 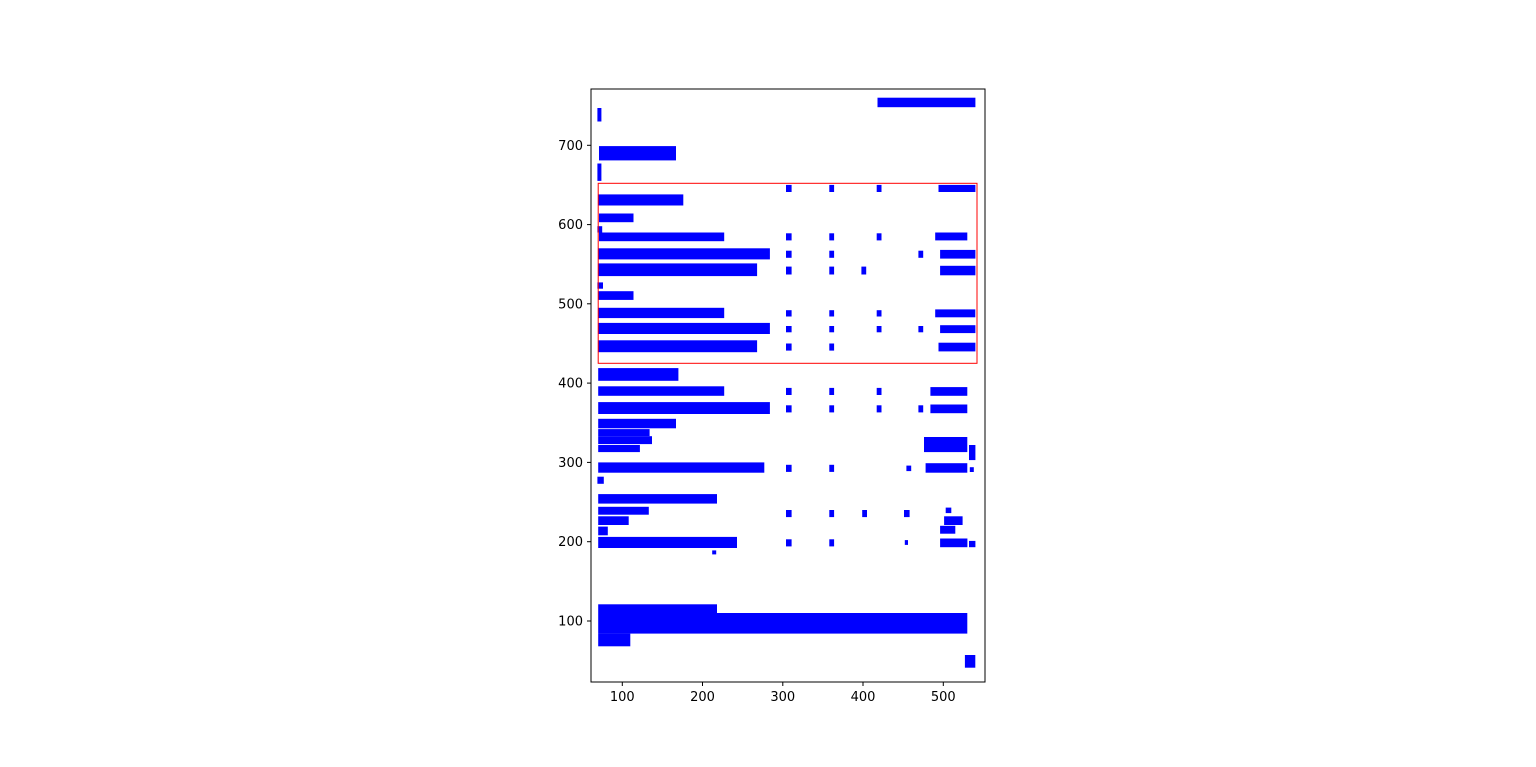 What do you see at coordinates (787, 273) in the screenshot?
I see `highlight-box` at bounding box center [787, 273].